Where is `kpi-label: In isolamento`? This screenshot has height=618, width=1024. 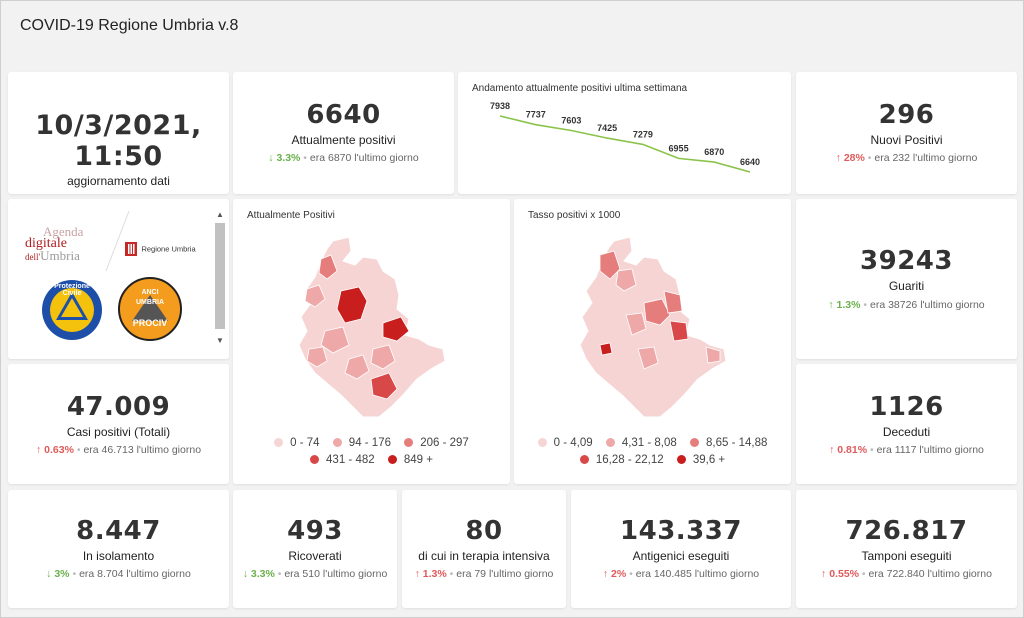 kpi-label: In isolamento is located at coordinates (118, 556).